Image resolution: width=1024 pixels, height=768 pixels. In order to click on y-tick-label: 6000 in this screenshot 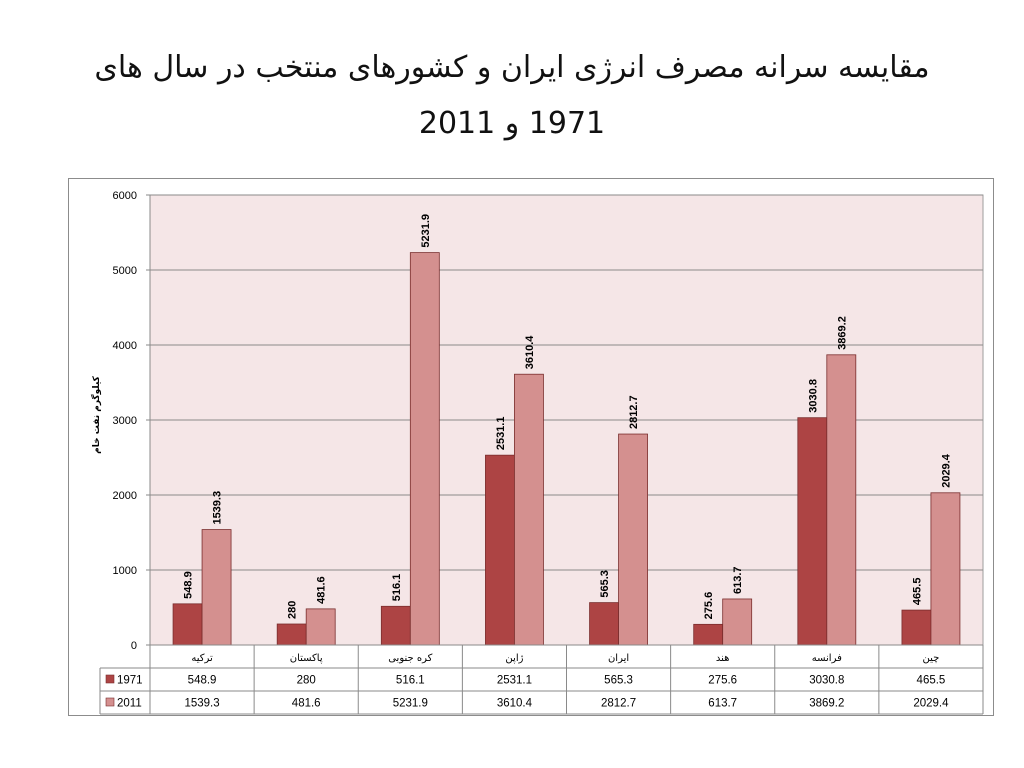, I will do `click(125, 196)`.